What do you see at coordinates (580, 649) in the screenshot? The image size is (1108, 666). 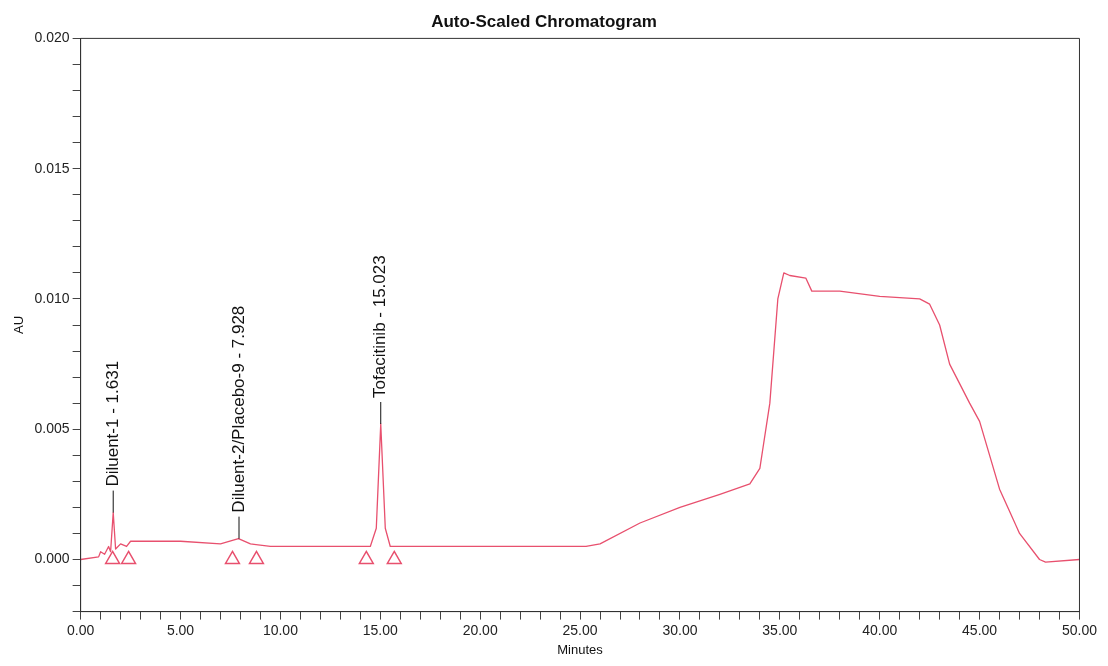 I see `x-axis-title: Minutes` at bounding box center [580, 649].